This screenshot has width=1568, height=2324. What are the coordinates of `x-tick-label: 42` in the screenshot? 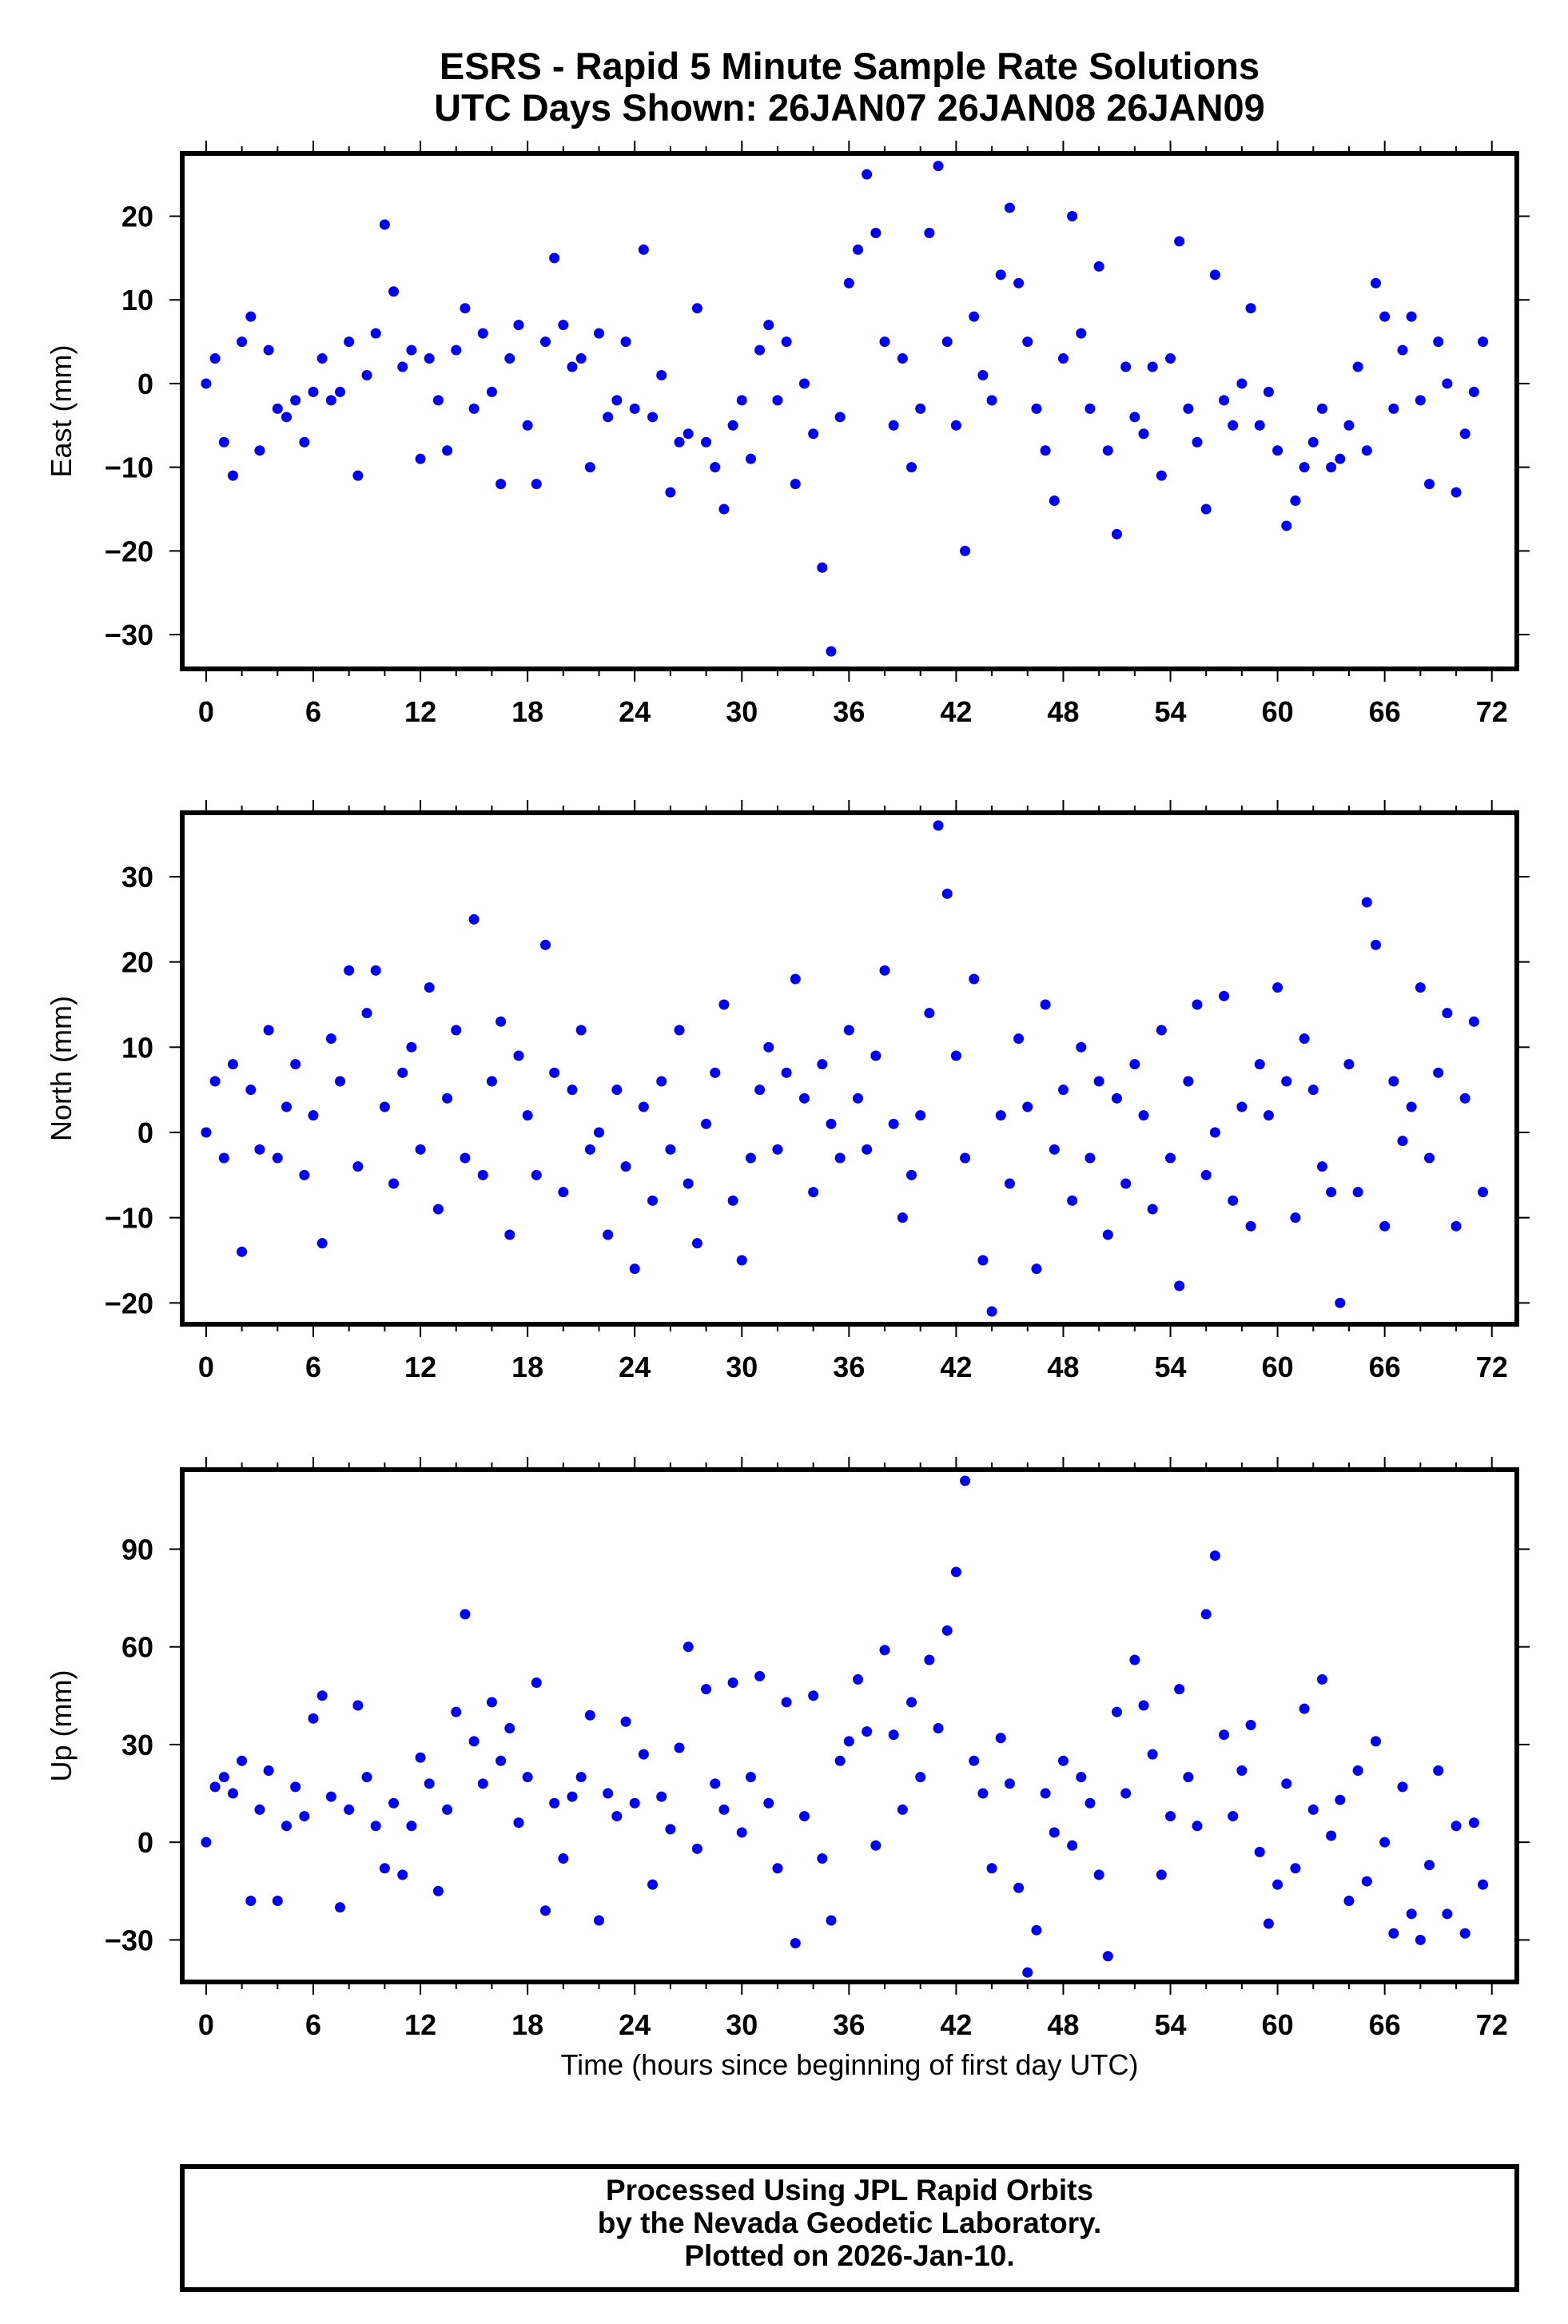 It's located at (956, 2024).